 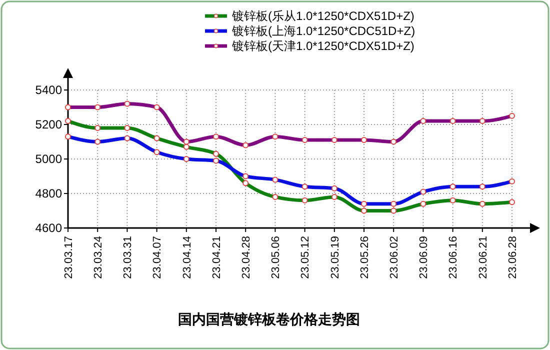 What do you see at coordinates (48, 159) in the screenshot?
I see `y-tick-label: 5000` at bounding box center [48, 159].